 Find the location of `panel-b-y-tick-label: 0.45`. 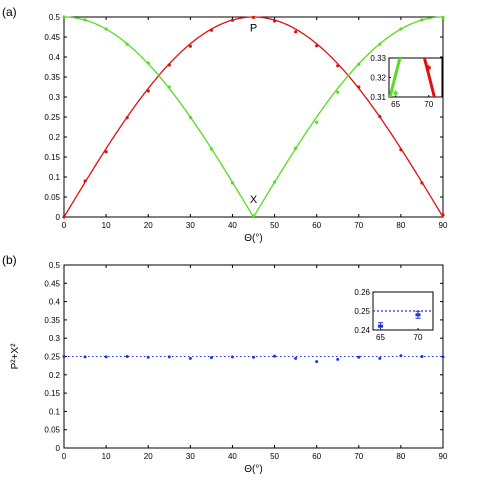

panel-b-y-tick-label: 0.45 is located at coordinates (52, 283).